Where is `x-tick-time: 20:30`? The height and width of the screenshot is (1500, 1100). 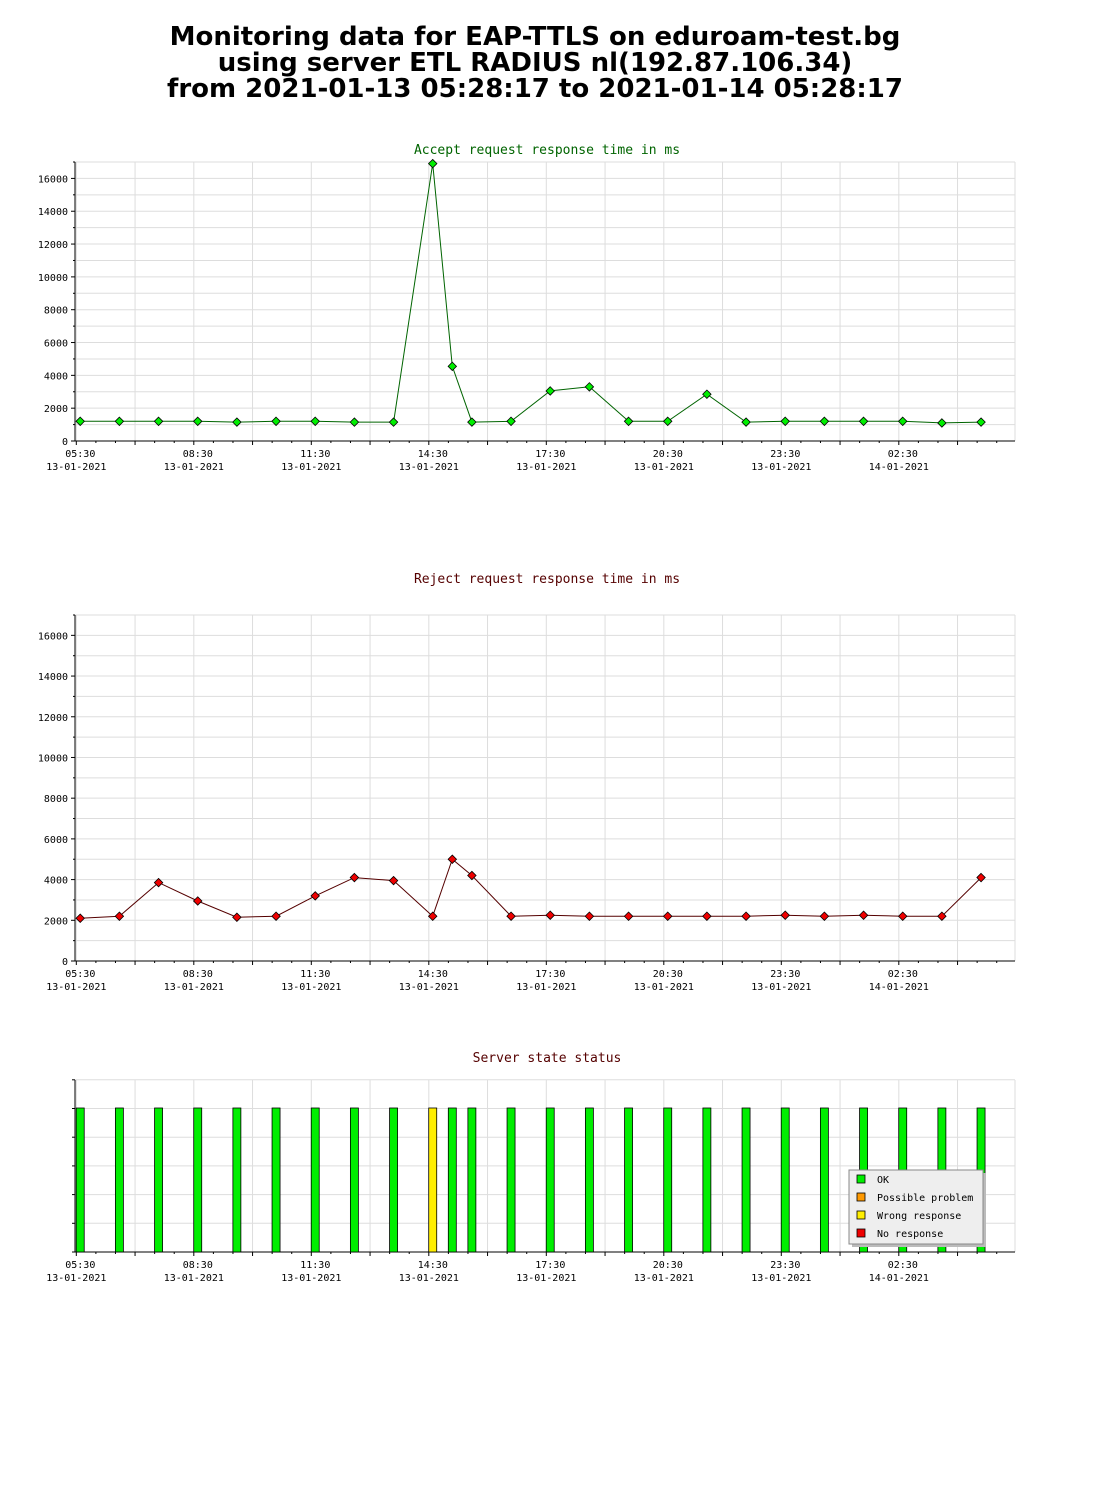 x-tick-time: 20:30 is located at coordinates (668, 974).